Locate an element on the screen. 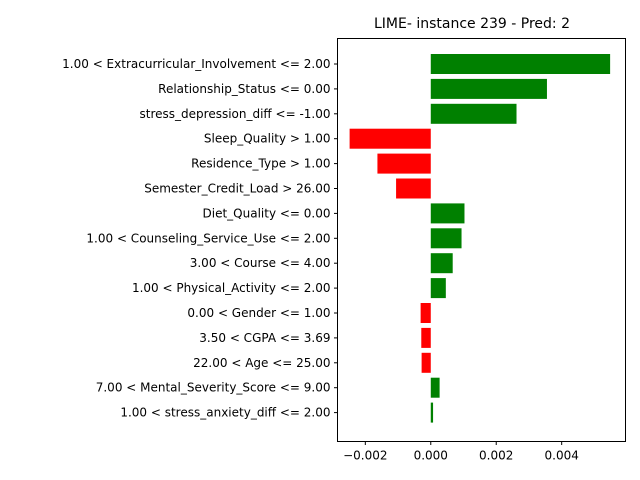 This screenshot has height=480, width=640. x-axis: −0.002 0.000 0.002 0.004 is located at coordinates (461, 452).